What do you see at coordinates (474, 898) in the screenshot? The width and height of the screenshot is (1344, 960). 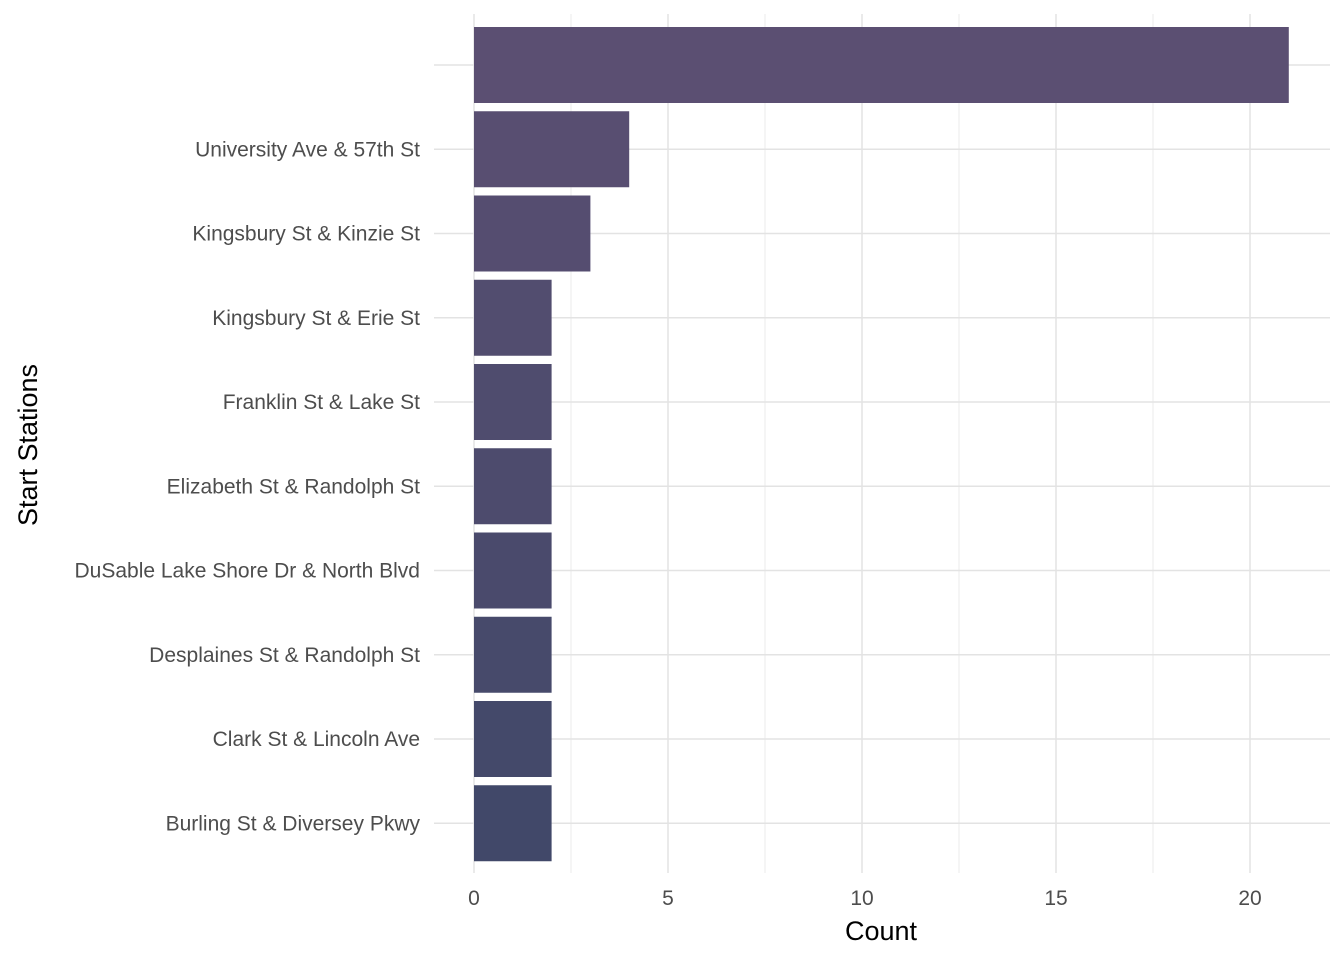 I see `x-tick-label: 0` at bounding box center [474, 898].